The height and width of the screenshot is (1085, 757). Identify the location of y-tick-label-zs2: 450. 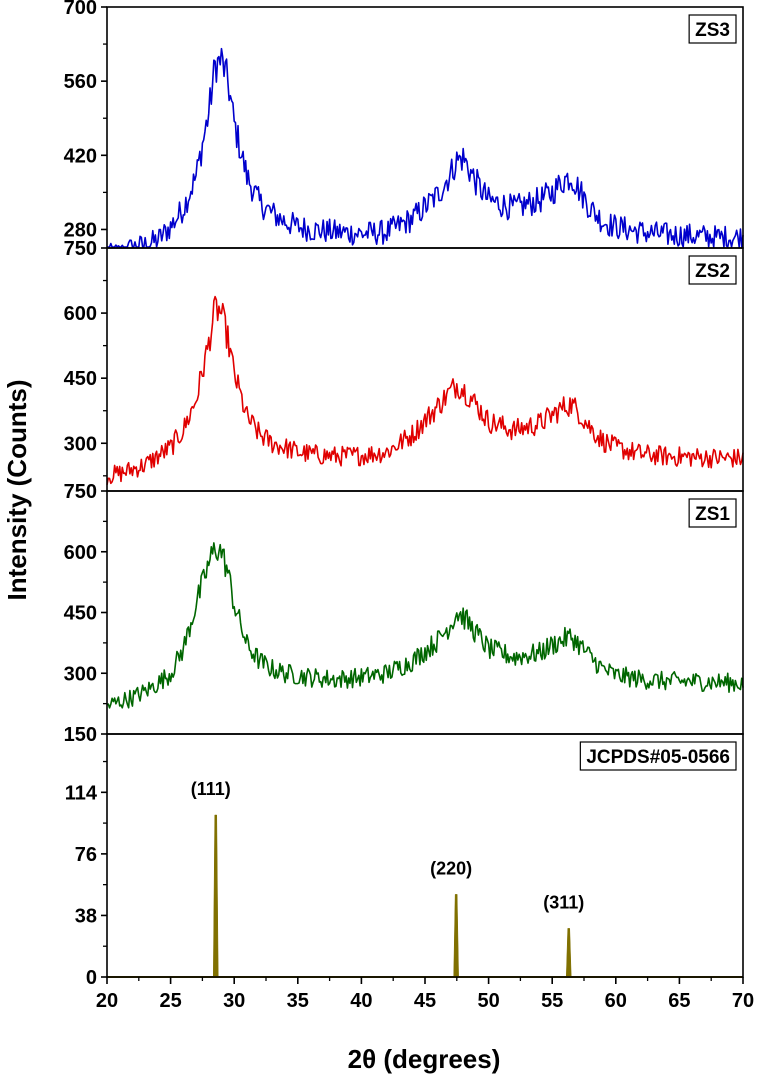
(80, 379).